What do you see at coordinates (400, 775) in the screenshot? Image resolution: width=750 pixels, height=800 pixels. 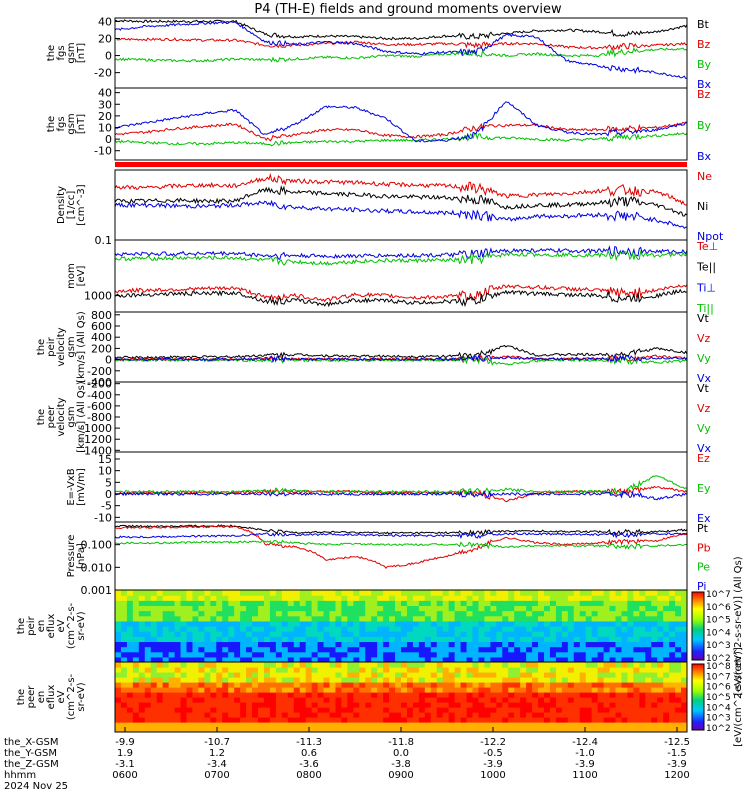 I see `x-row-value: 0900` at bounding box center [400, 775].